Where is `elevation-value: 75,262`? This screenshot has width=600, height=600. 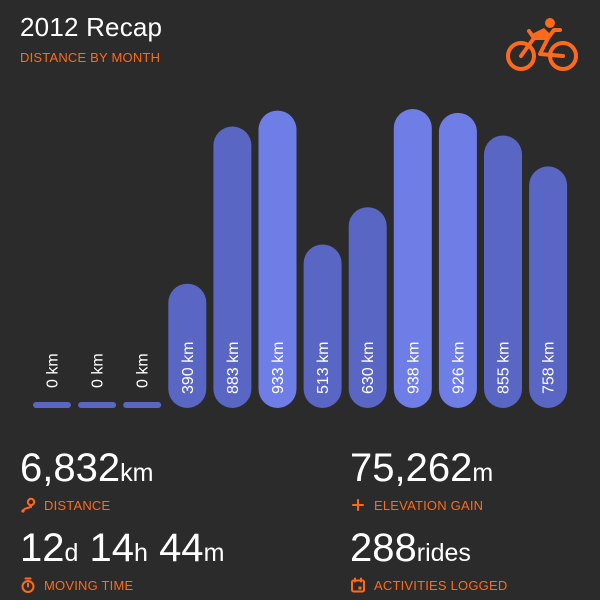 elevation-value: 75,262 is located at coordinates (411, 468).